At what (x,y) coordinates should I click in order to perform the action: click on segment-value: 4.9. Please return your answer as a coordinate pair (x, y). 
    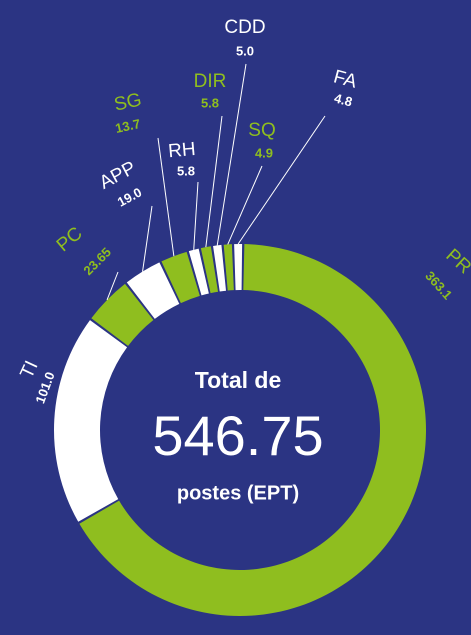
    Looking at the image, I should click on (264, 152).